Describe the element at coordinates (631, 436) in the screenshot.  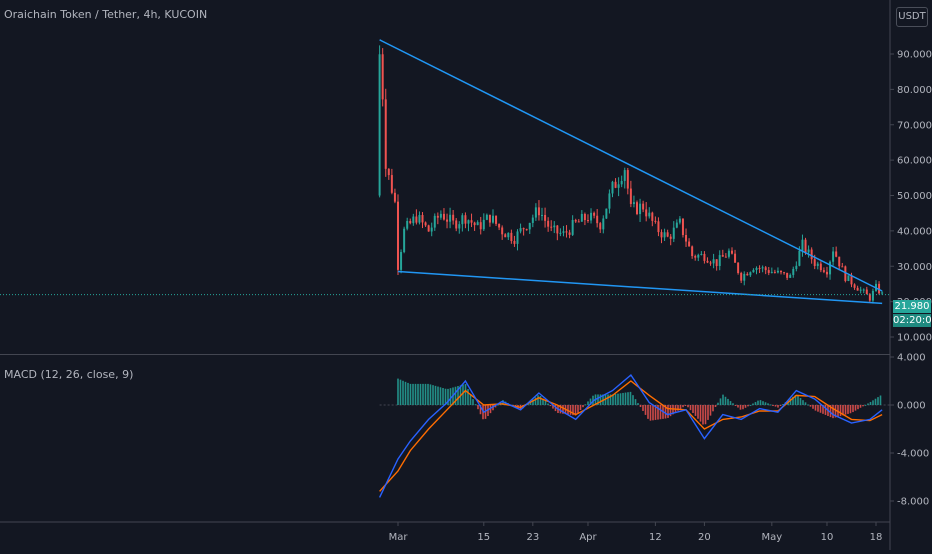
I see `signal-line` at that location.